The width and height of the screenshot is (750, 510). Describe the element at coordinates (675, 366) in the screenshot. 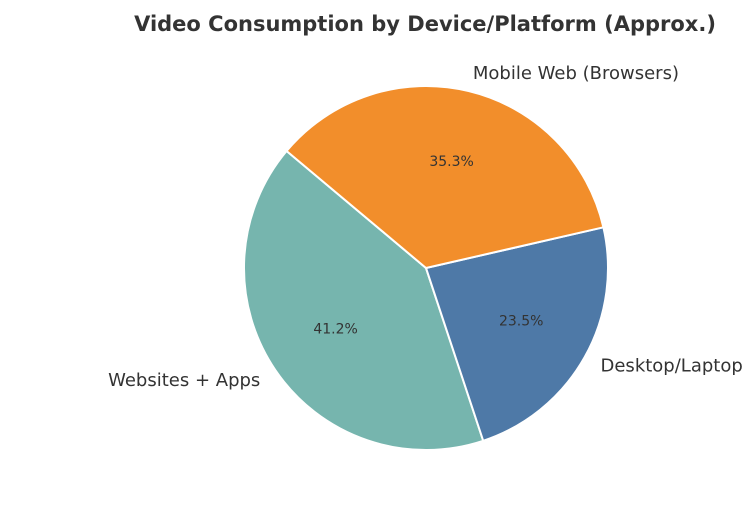

I see `slice-label-desktop-laptop: Desktop/Laptop (Web)` at that location.